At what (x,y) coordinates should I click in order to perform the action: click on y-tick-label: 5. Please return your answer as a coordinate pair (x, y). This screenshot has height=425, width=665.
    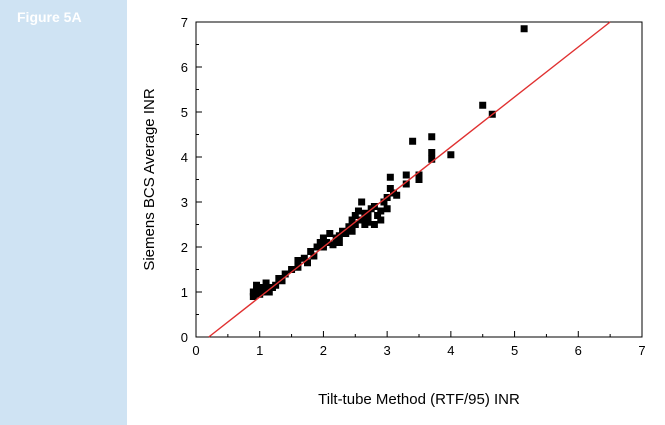
    Looking at the image, I should click on (184, 112).